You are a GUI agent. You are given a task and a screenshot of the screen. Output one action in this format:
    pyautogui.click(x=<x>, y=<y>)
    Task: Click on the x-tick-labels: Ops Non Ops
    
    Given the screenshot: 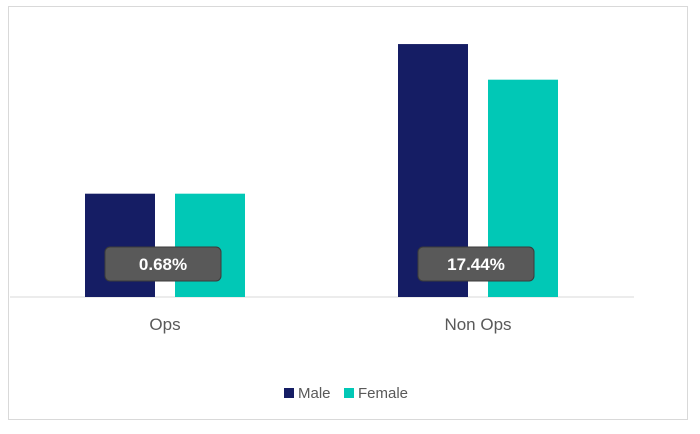 What is the action you would take?
    pyautogui.click(x=330, y=324)
    